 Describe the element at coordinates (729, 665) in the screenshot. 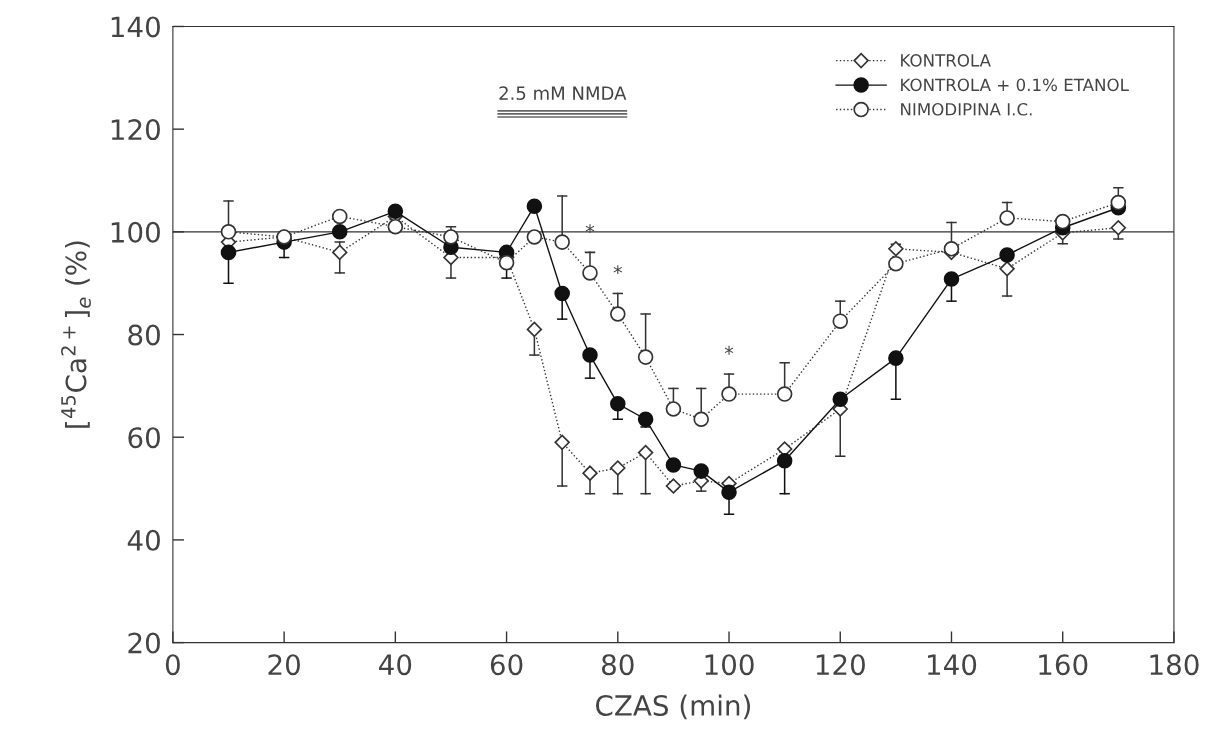

I see `x-tick-label: 100` at that location.